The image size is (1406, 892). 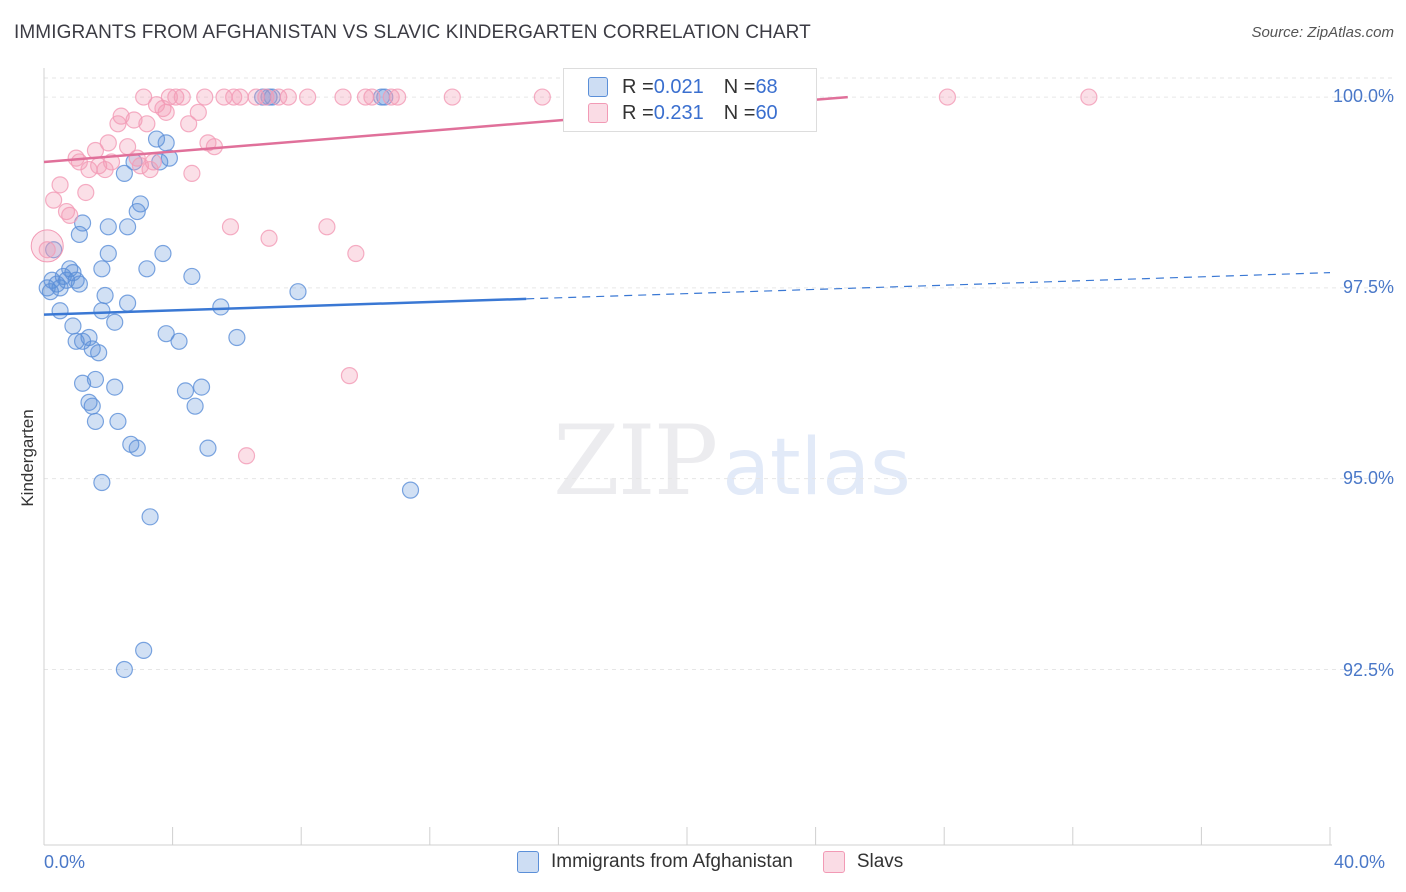 What do you see at coordinates (928, 286) in the screenshot?
I see `afghanistan-trend-dashed` at bounding box center [928, 286].